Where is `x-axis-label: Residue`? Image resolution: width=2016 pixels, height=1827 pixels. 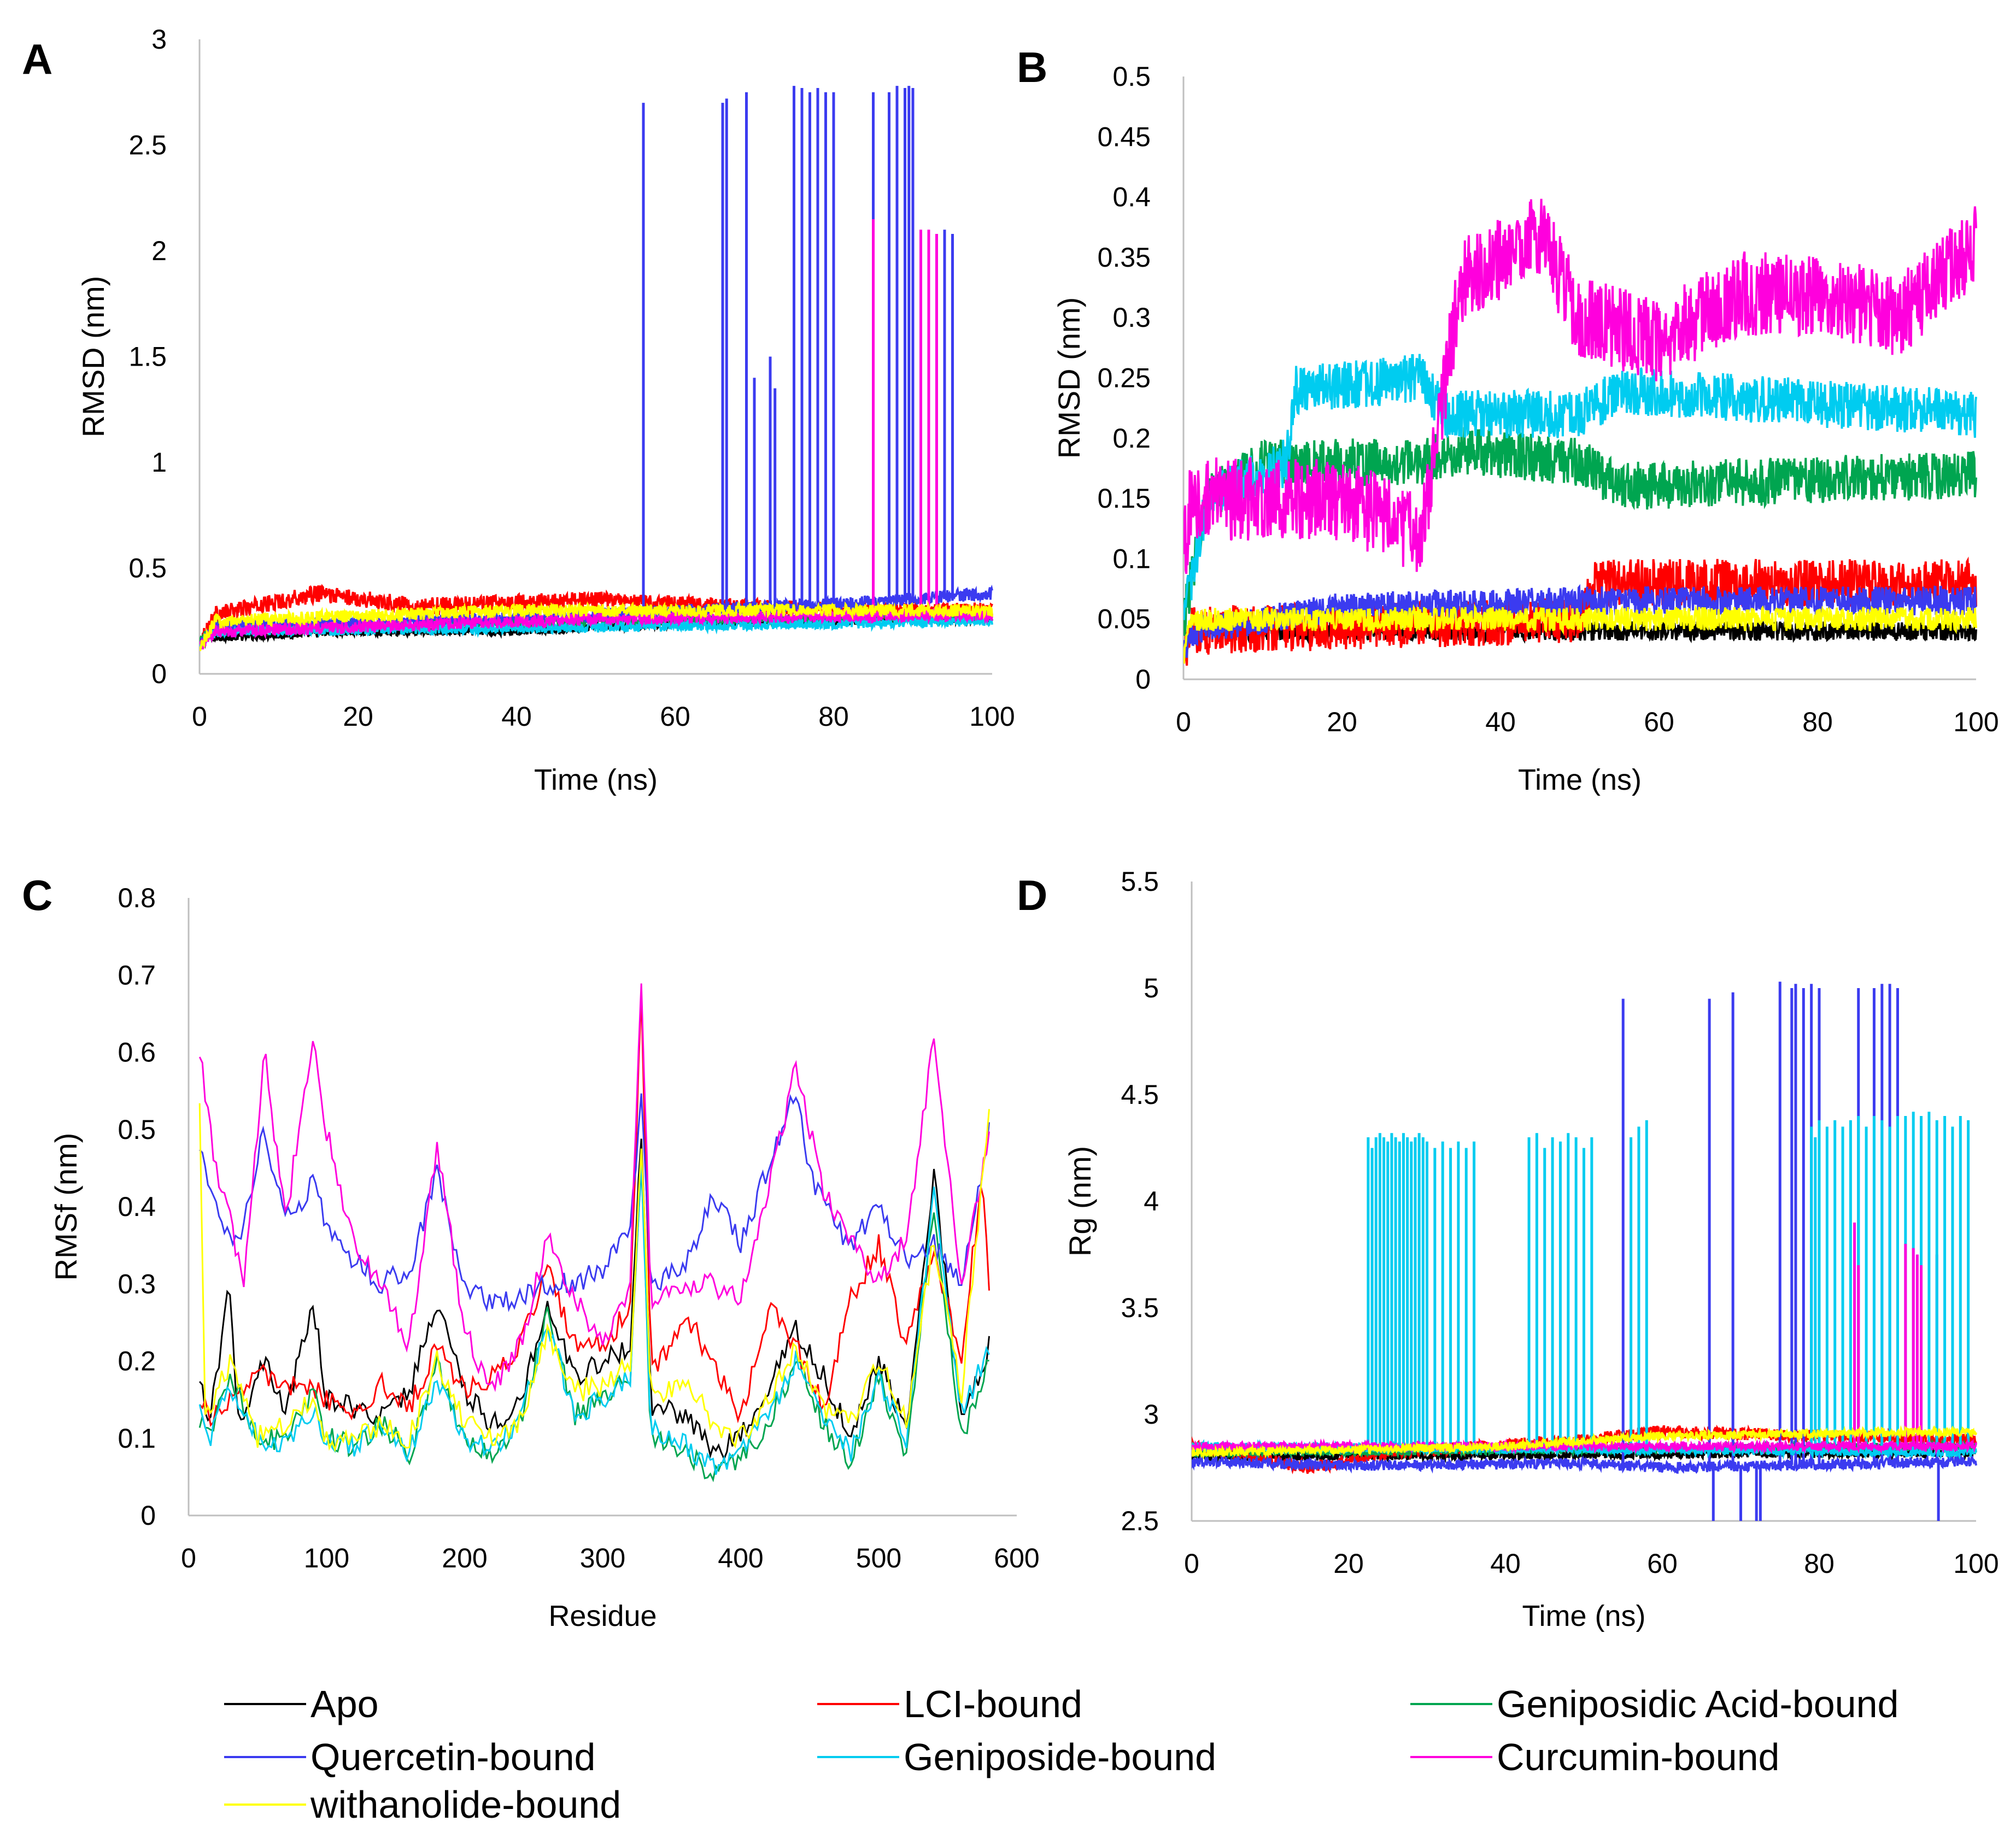 x-axis-label: Residue is located at coordinates (602, 1616).